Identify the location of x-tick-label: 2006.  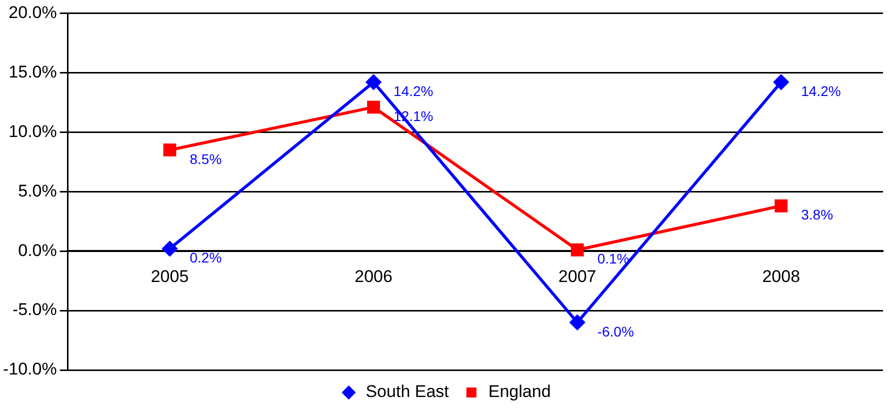
(373, 276).